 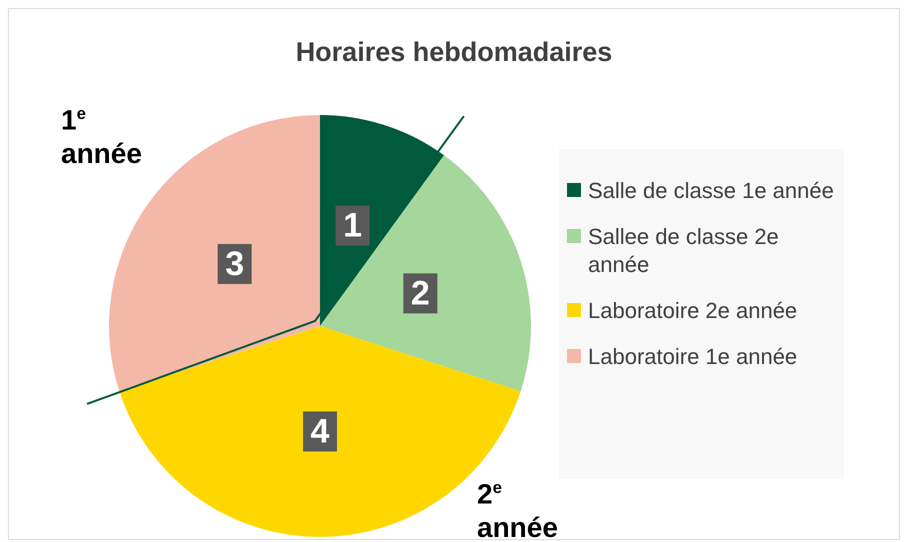 What do you see at coordinates (101, 137) in the screenshot?
I see `text: 1$^{e}$ année` at bounding box center [101, 137].